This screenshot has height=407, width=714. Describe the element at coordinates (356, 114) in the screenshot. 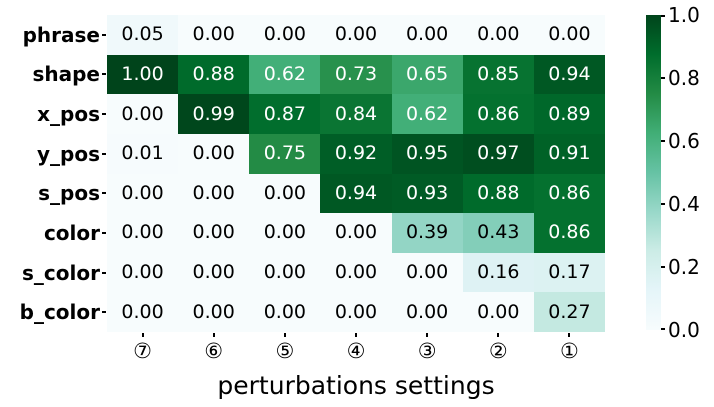

I see `heatmap-cell: 0.84` at that location.